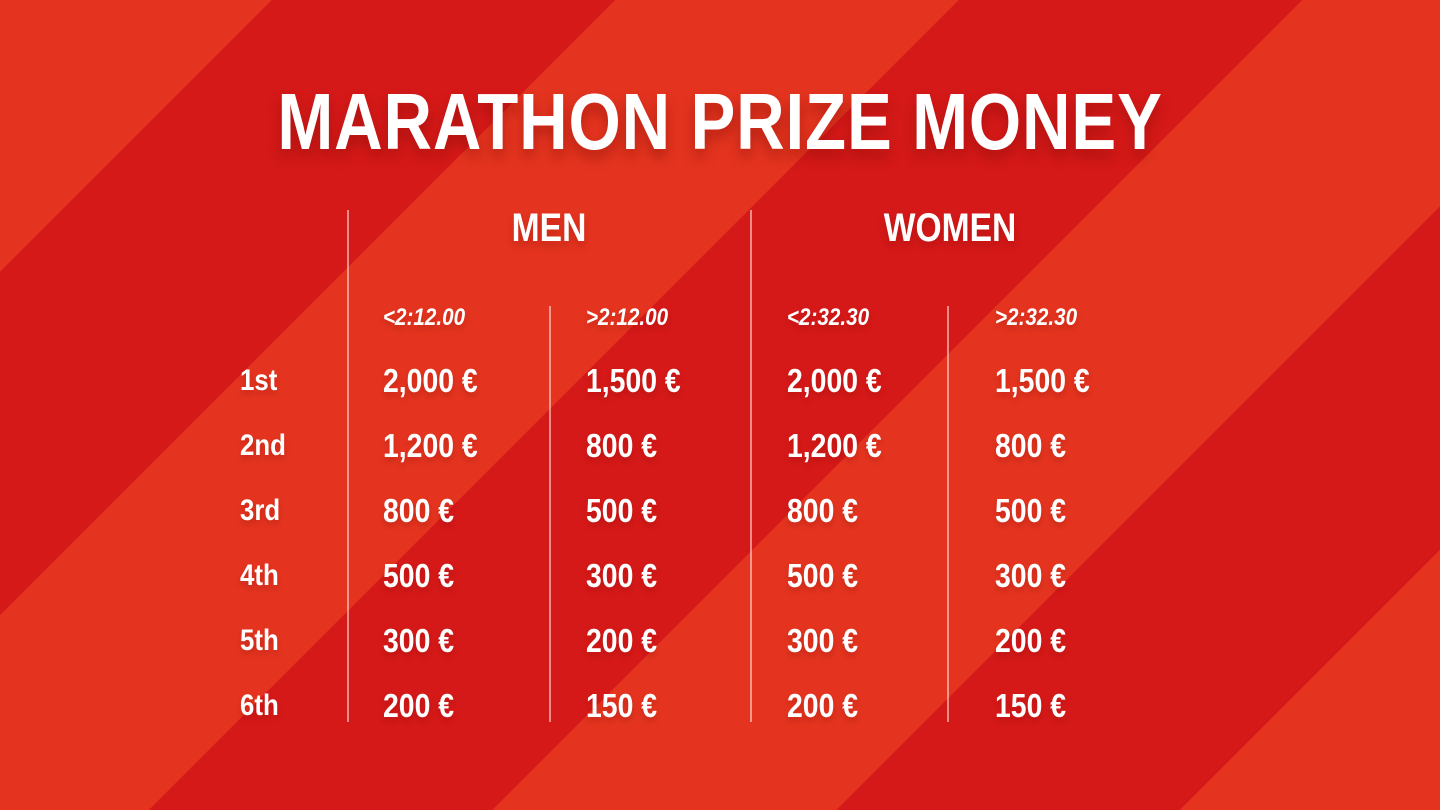 This screenshot has width=1440, height=810. Describe the element at coordinates (950, 228) in the screenshot. I see `column-group-header-women: WOMEN` at that location.